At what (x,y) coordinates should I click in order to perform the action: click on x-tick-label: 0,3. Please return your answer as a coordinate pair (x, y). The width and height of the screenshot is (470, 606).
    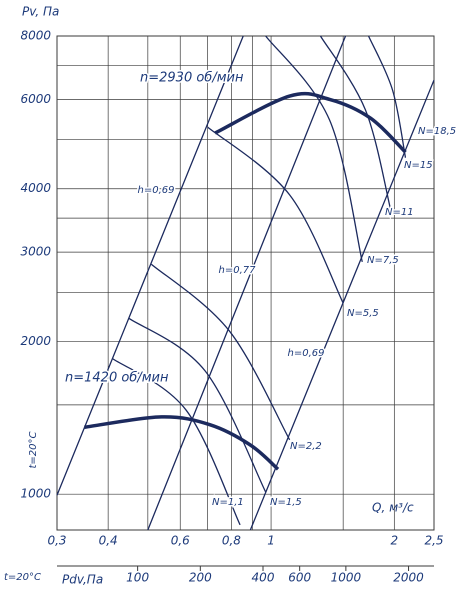
    Looking at the image, I should click on (56, 541).